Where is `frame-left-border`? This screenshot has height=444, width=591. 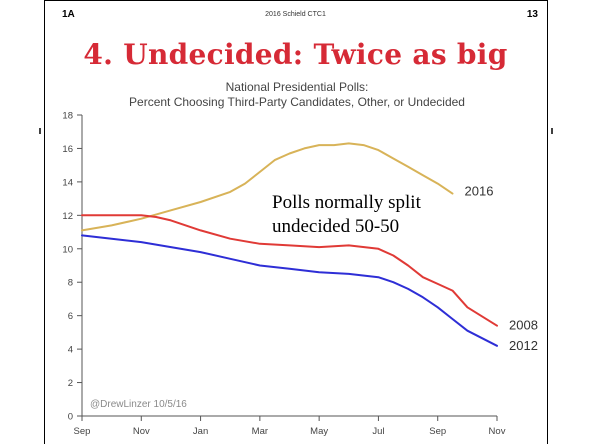 frame-left-border is located at coordinates (44, 222).